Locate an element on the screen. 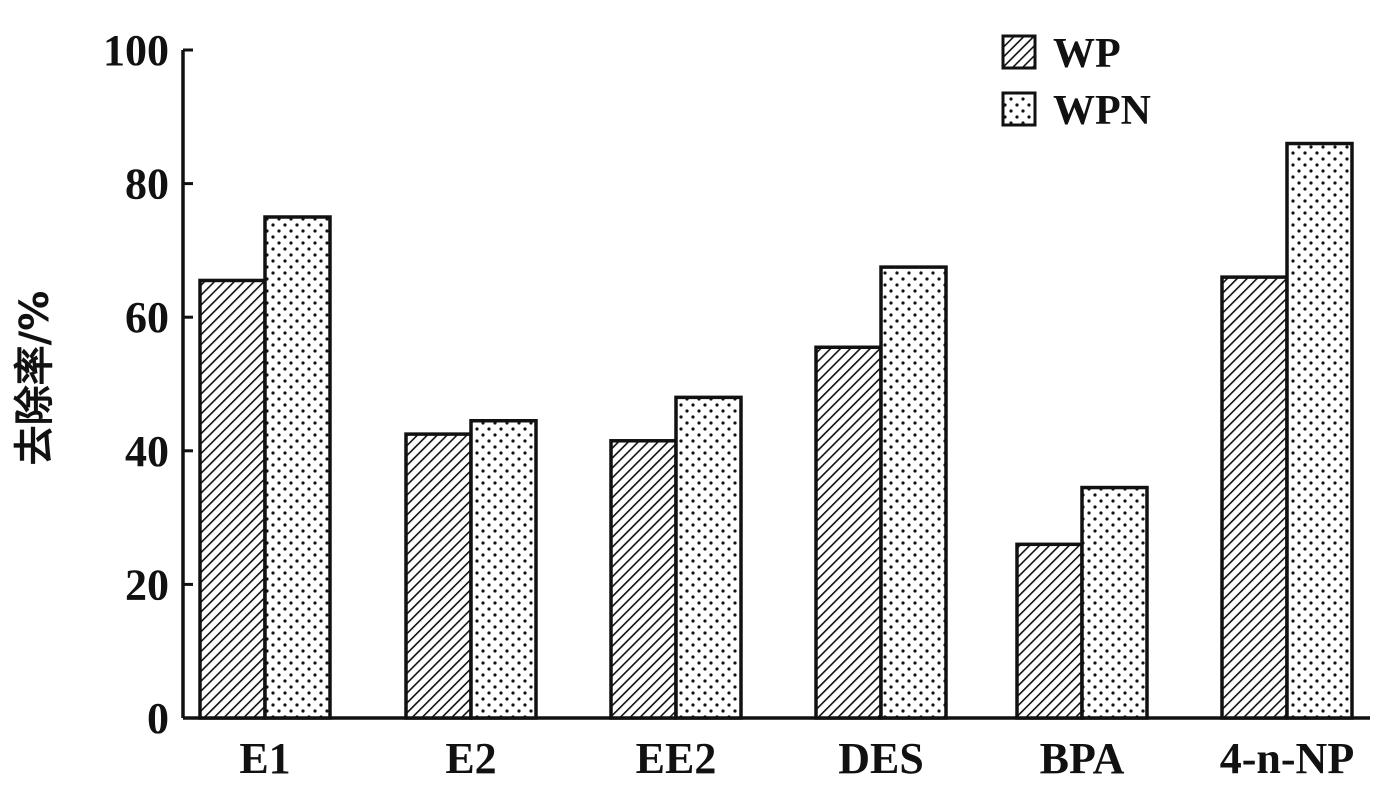 Image resolution: width=1397 pixels, height=808 pixels. y-tick-label: 0 is located at coordinates (158, 718).